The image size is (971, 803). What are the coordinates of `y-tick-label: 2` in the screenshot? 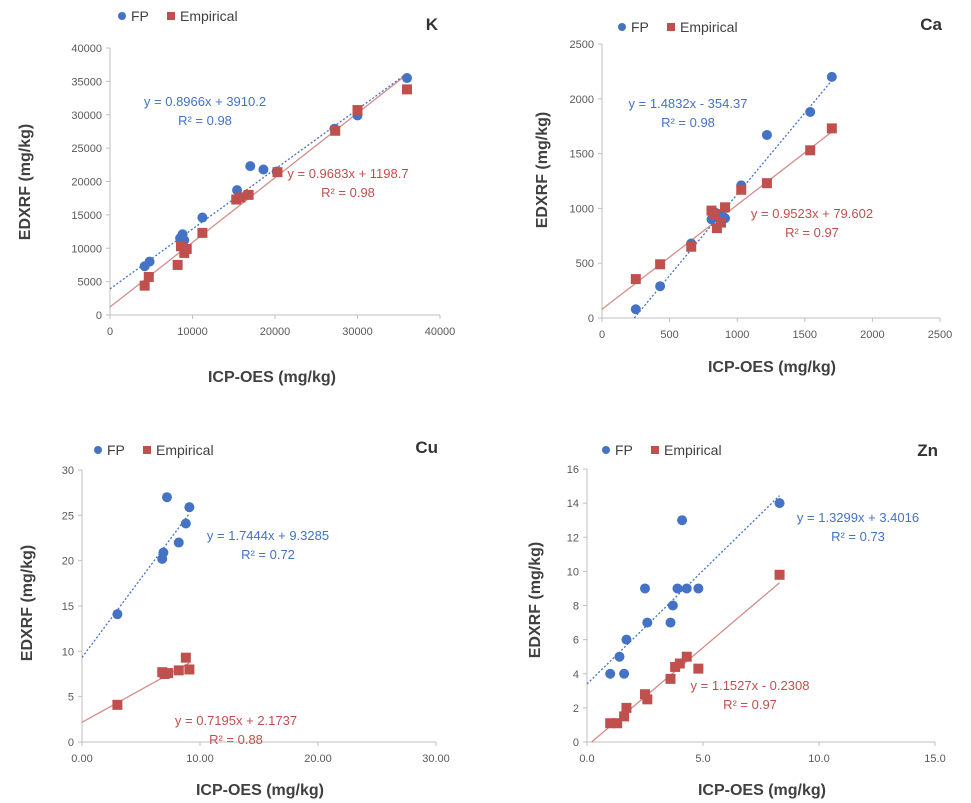 It's located at (576, 709).